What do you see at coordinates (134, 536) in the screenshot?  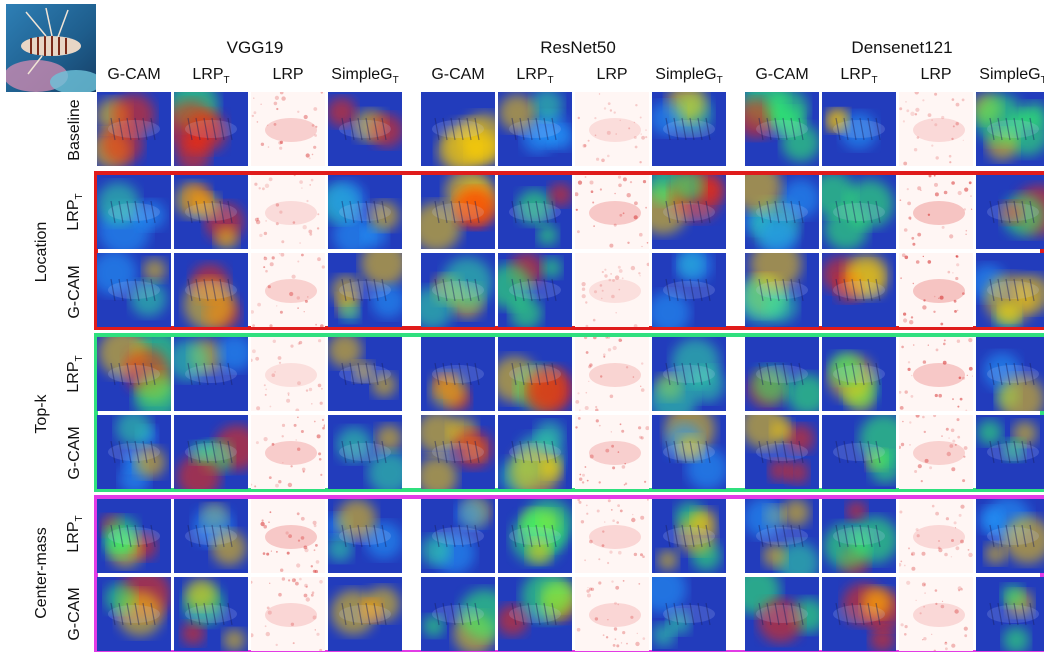 I see `heatmap-centermass-lrpt-vgg19-gcam` at bounding box center [134, 536].